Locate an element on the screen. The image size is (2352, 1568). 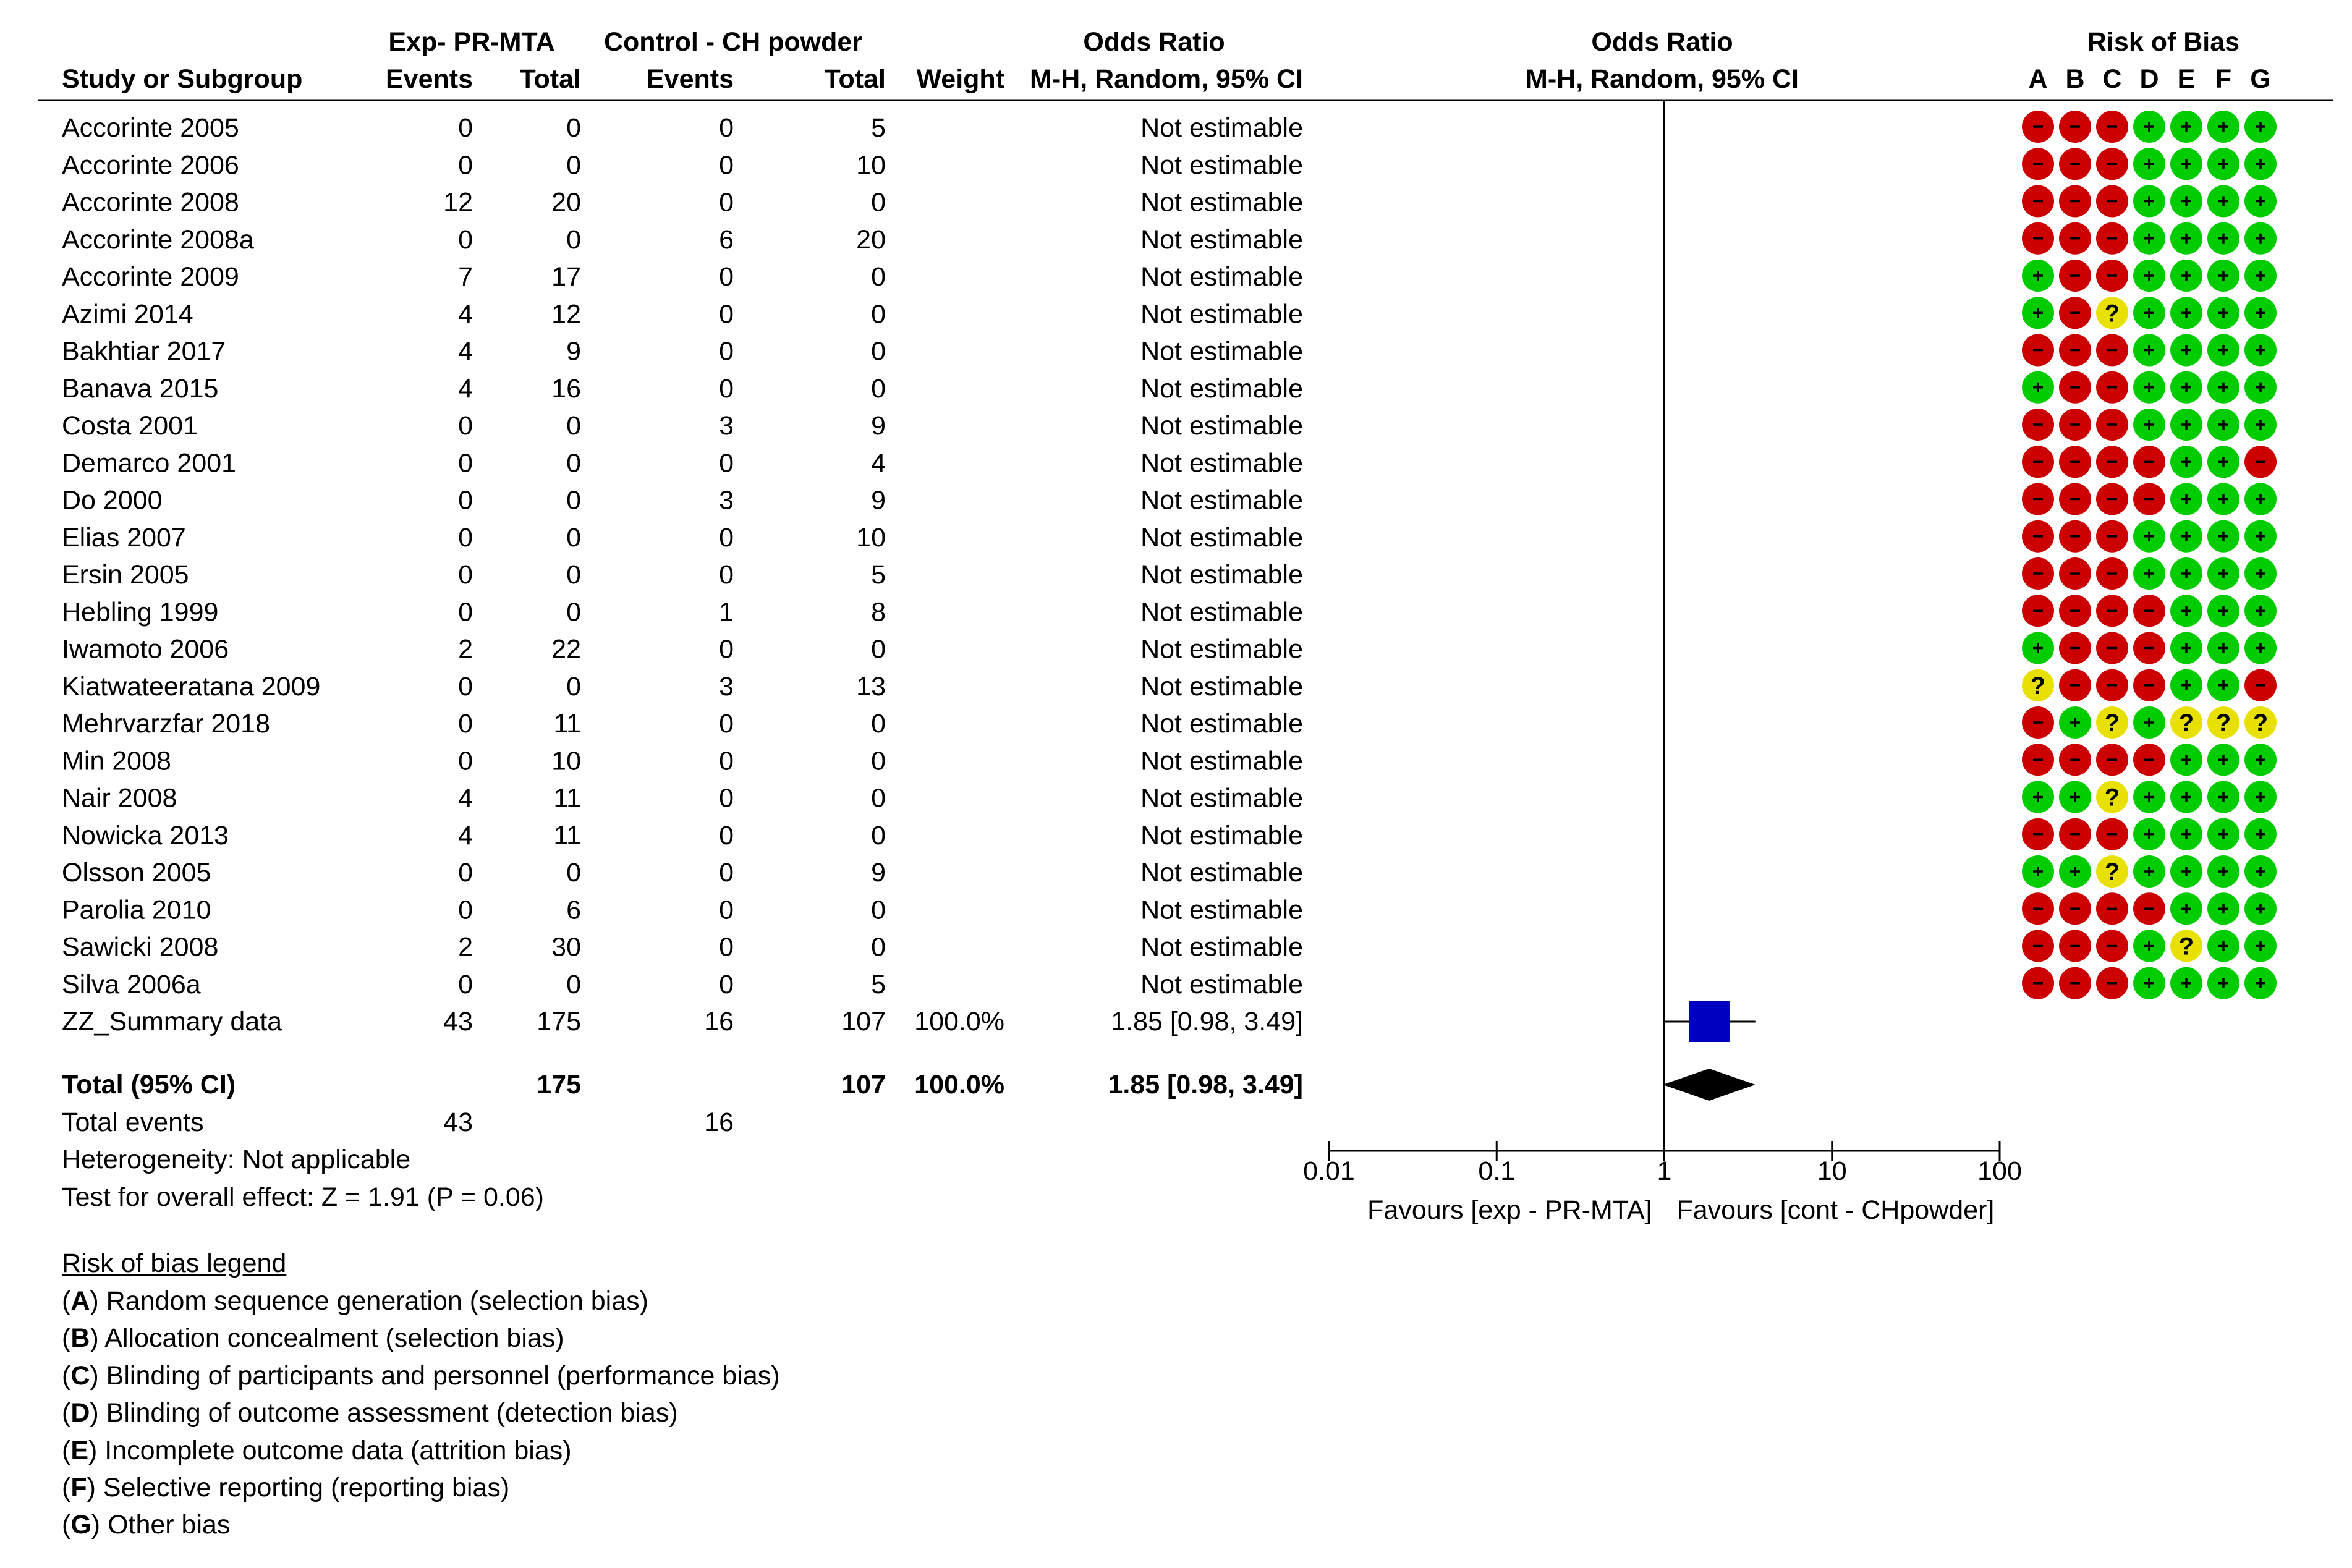
control-total-cell: 8 is located at coordinates (879, 612).